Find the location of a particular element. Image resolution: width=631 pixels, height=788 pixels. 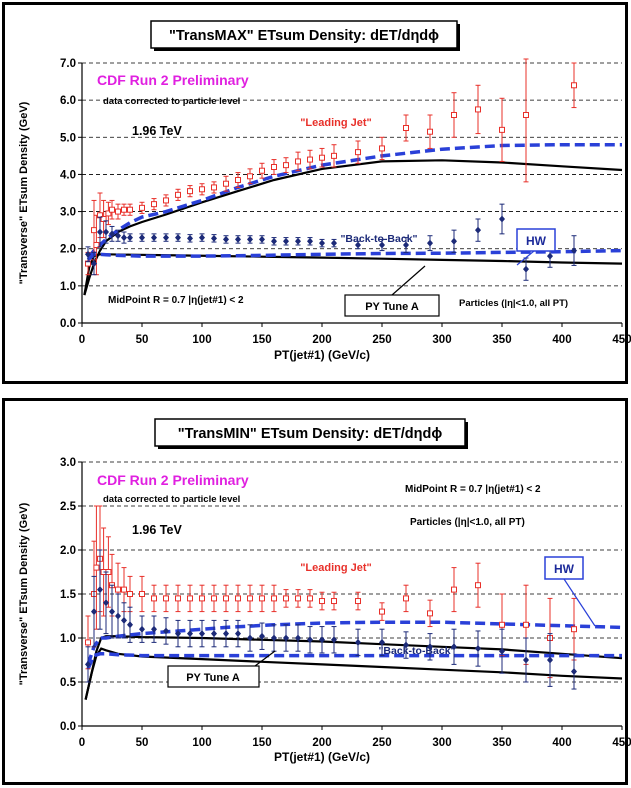

y-tick-label: 5.0 is located at coordinates (68, 138).